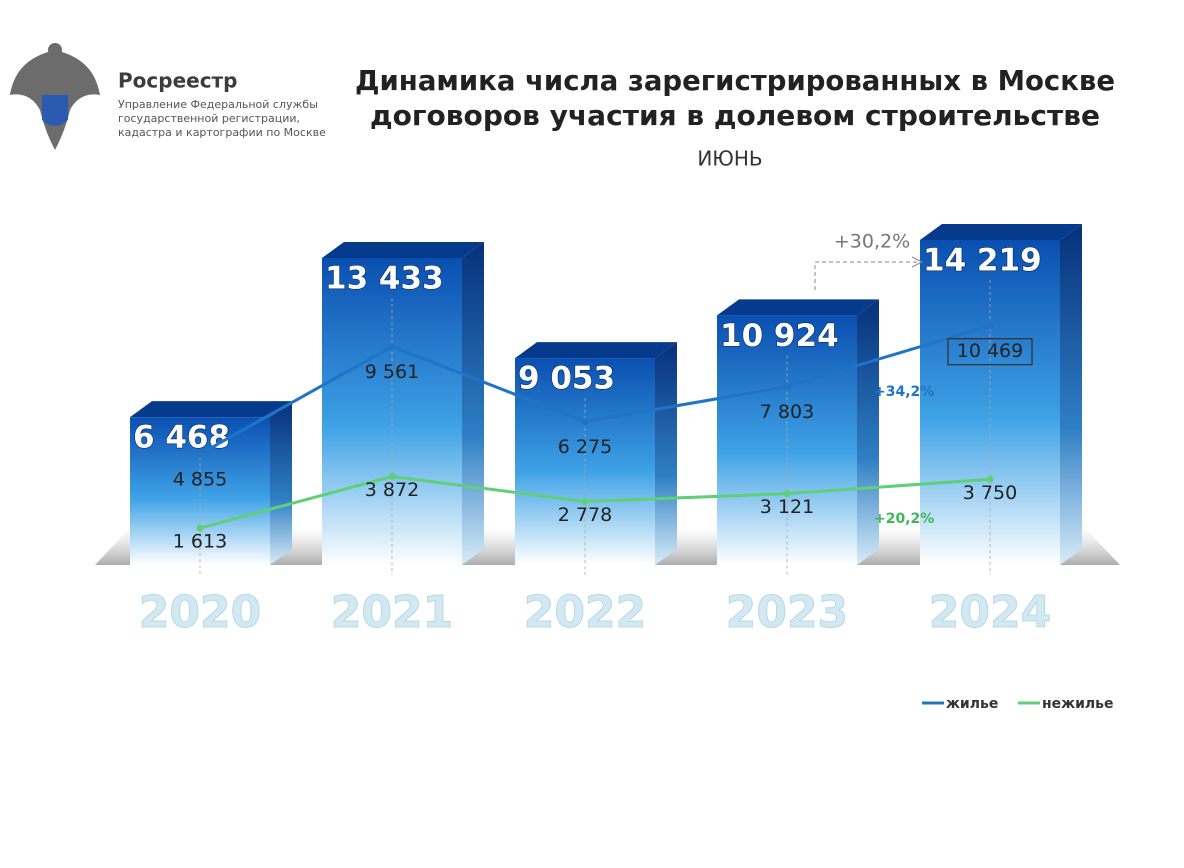 The width and height of the screenshot is (1184, 868). I want to click on chart-subtitle: ИЮНЬ, so click(729, 159).